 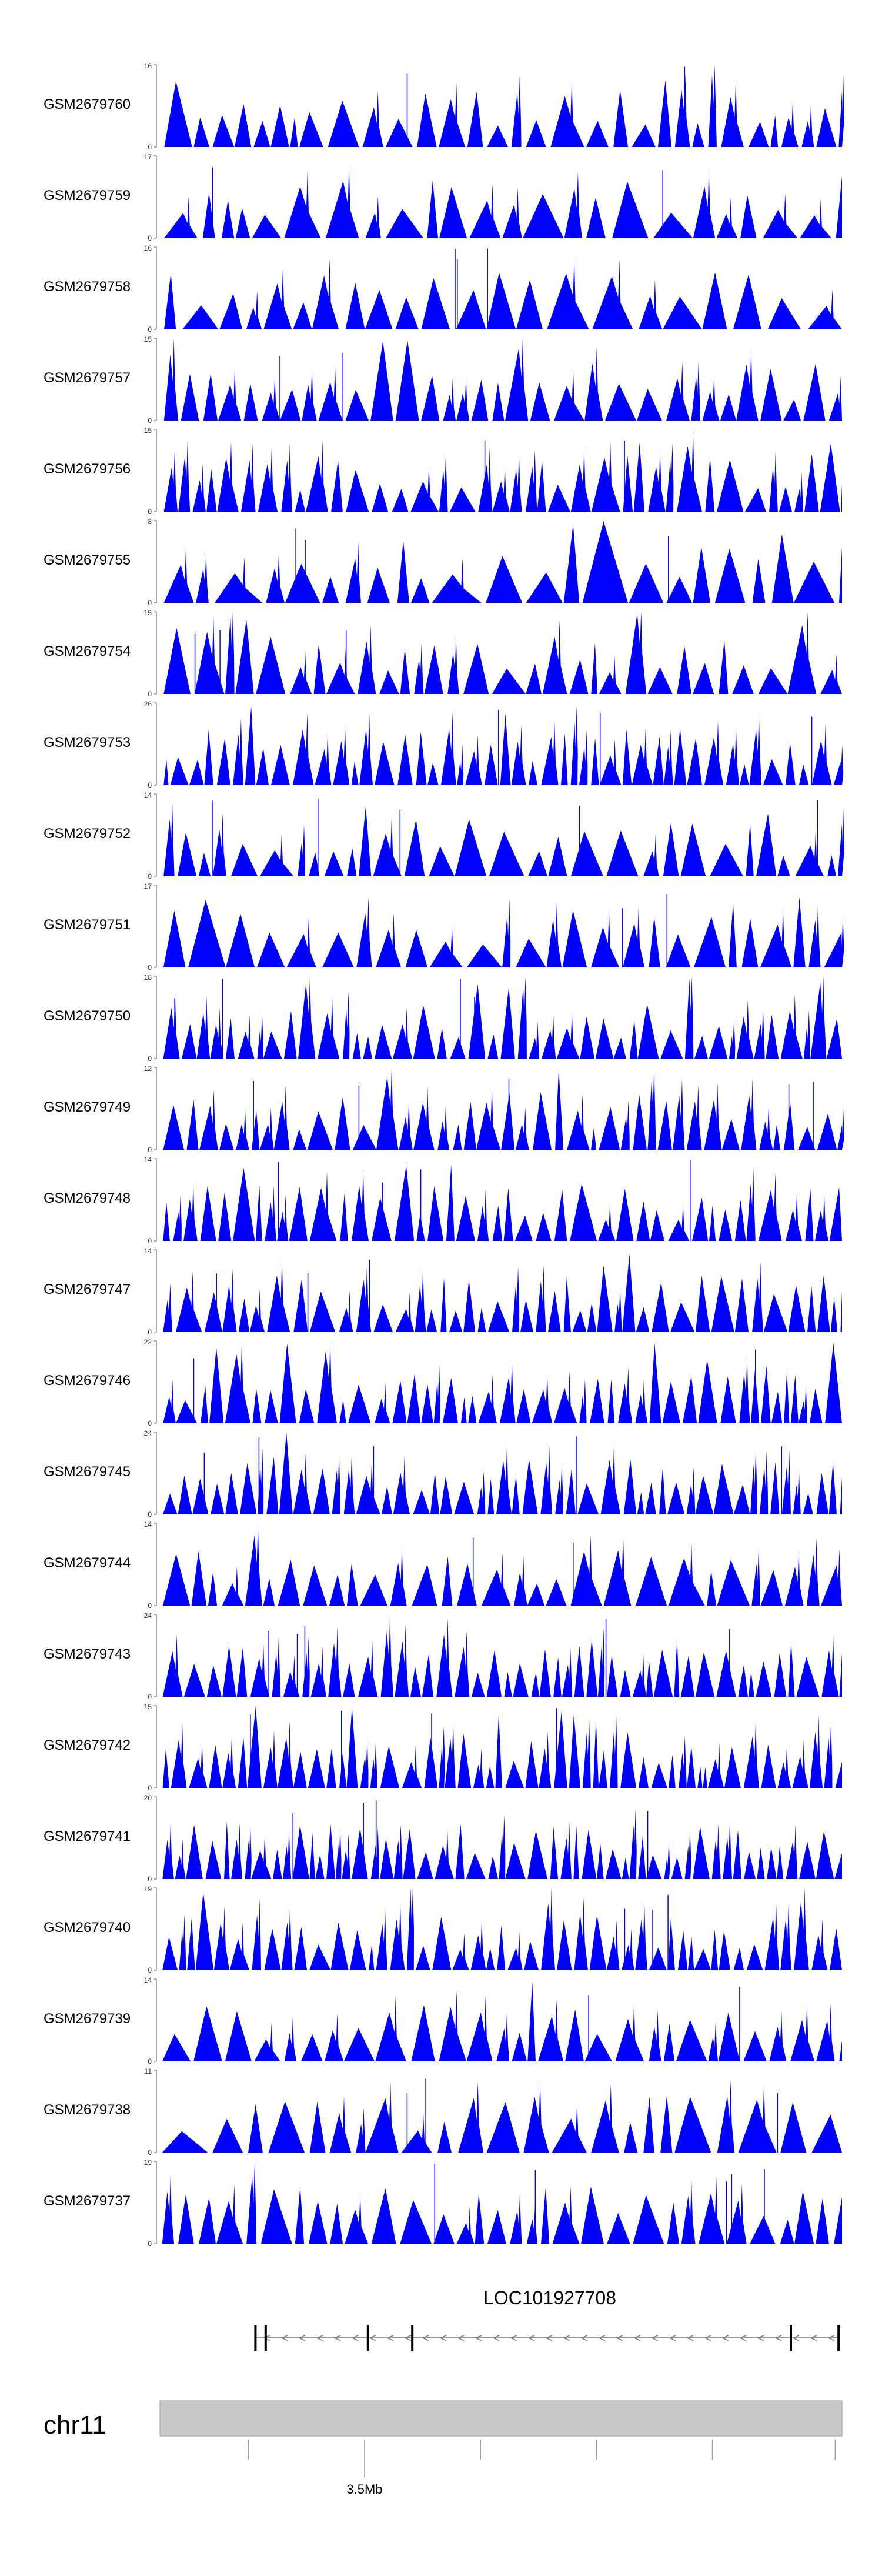 What do you see at coordinates (87, 104) in the screenshot?
I see `track-label: GSM2679760` at bounding box center [87, 104].